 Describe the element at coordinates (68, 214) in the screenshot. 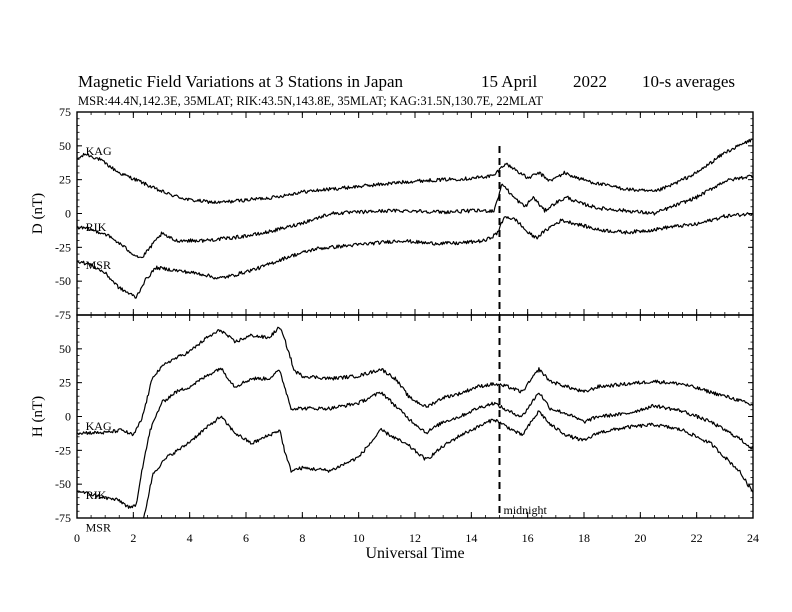

I see `y-tick-label-D: 0` at that location.